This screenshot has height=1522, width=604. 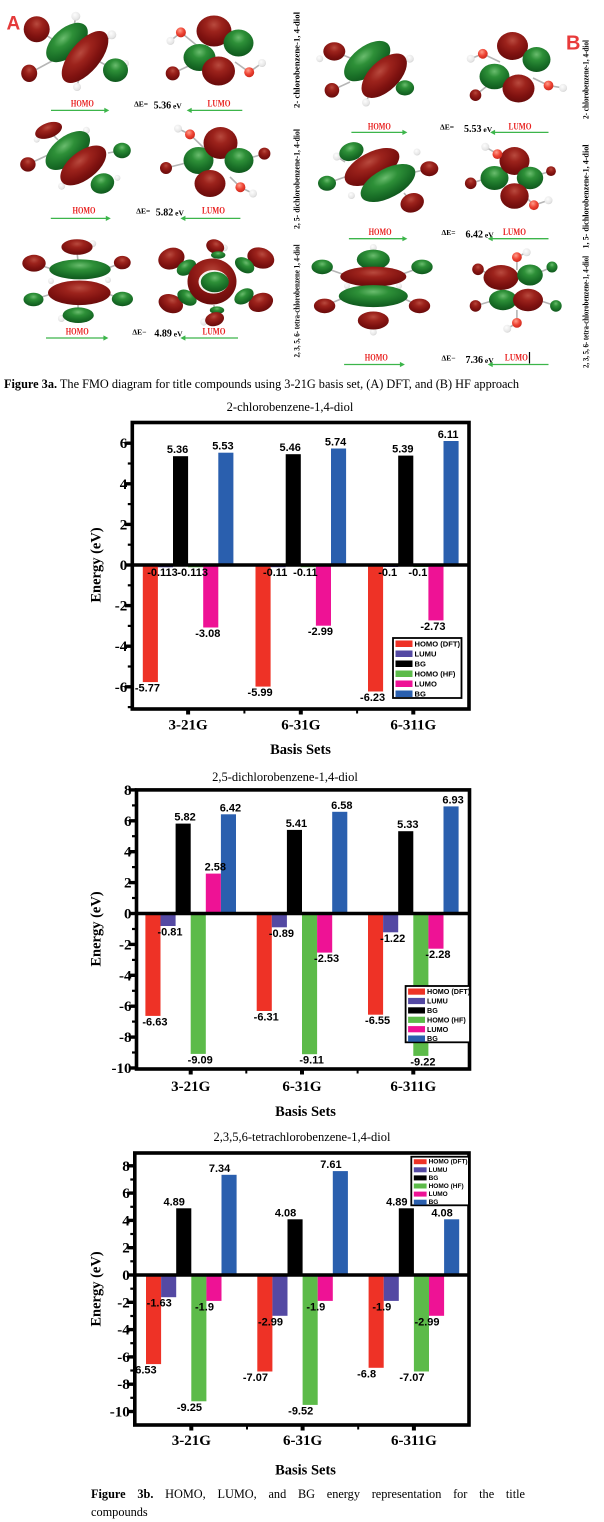 What do you see at coordinates (586, 196) in the screenshot?
I see `svg-text:1, 5- dichlorobenzene-1, 4-dio: 1, 5- dichlorobenzene-1, 4-diol` at bounding box center [586, 196].